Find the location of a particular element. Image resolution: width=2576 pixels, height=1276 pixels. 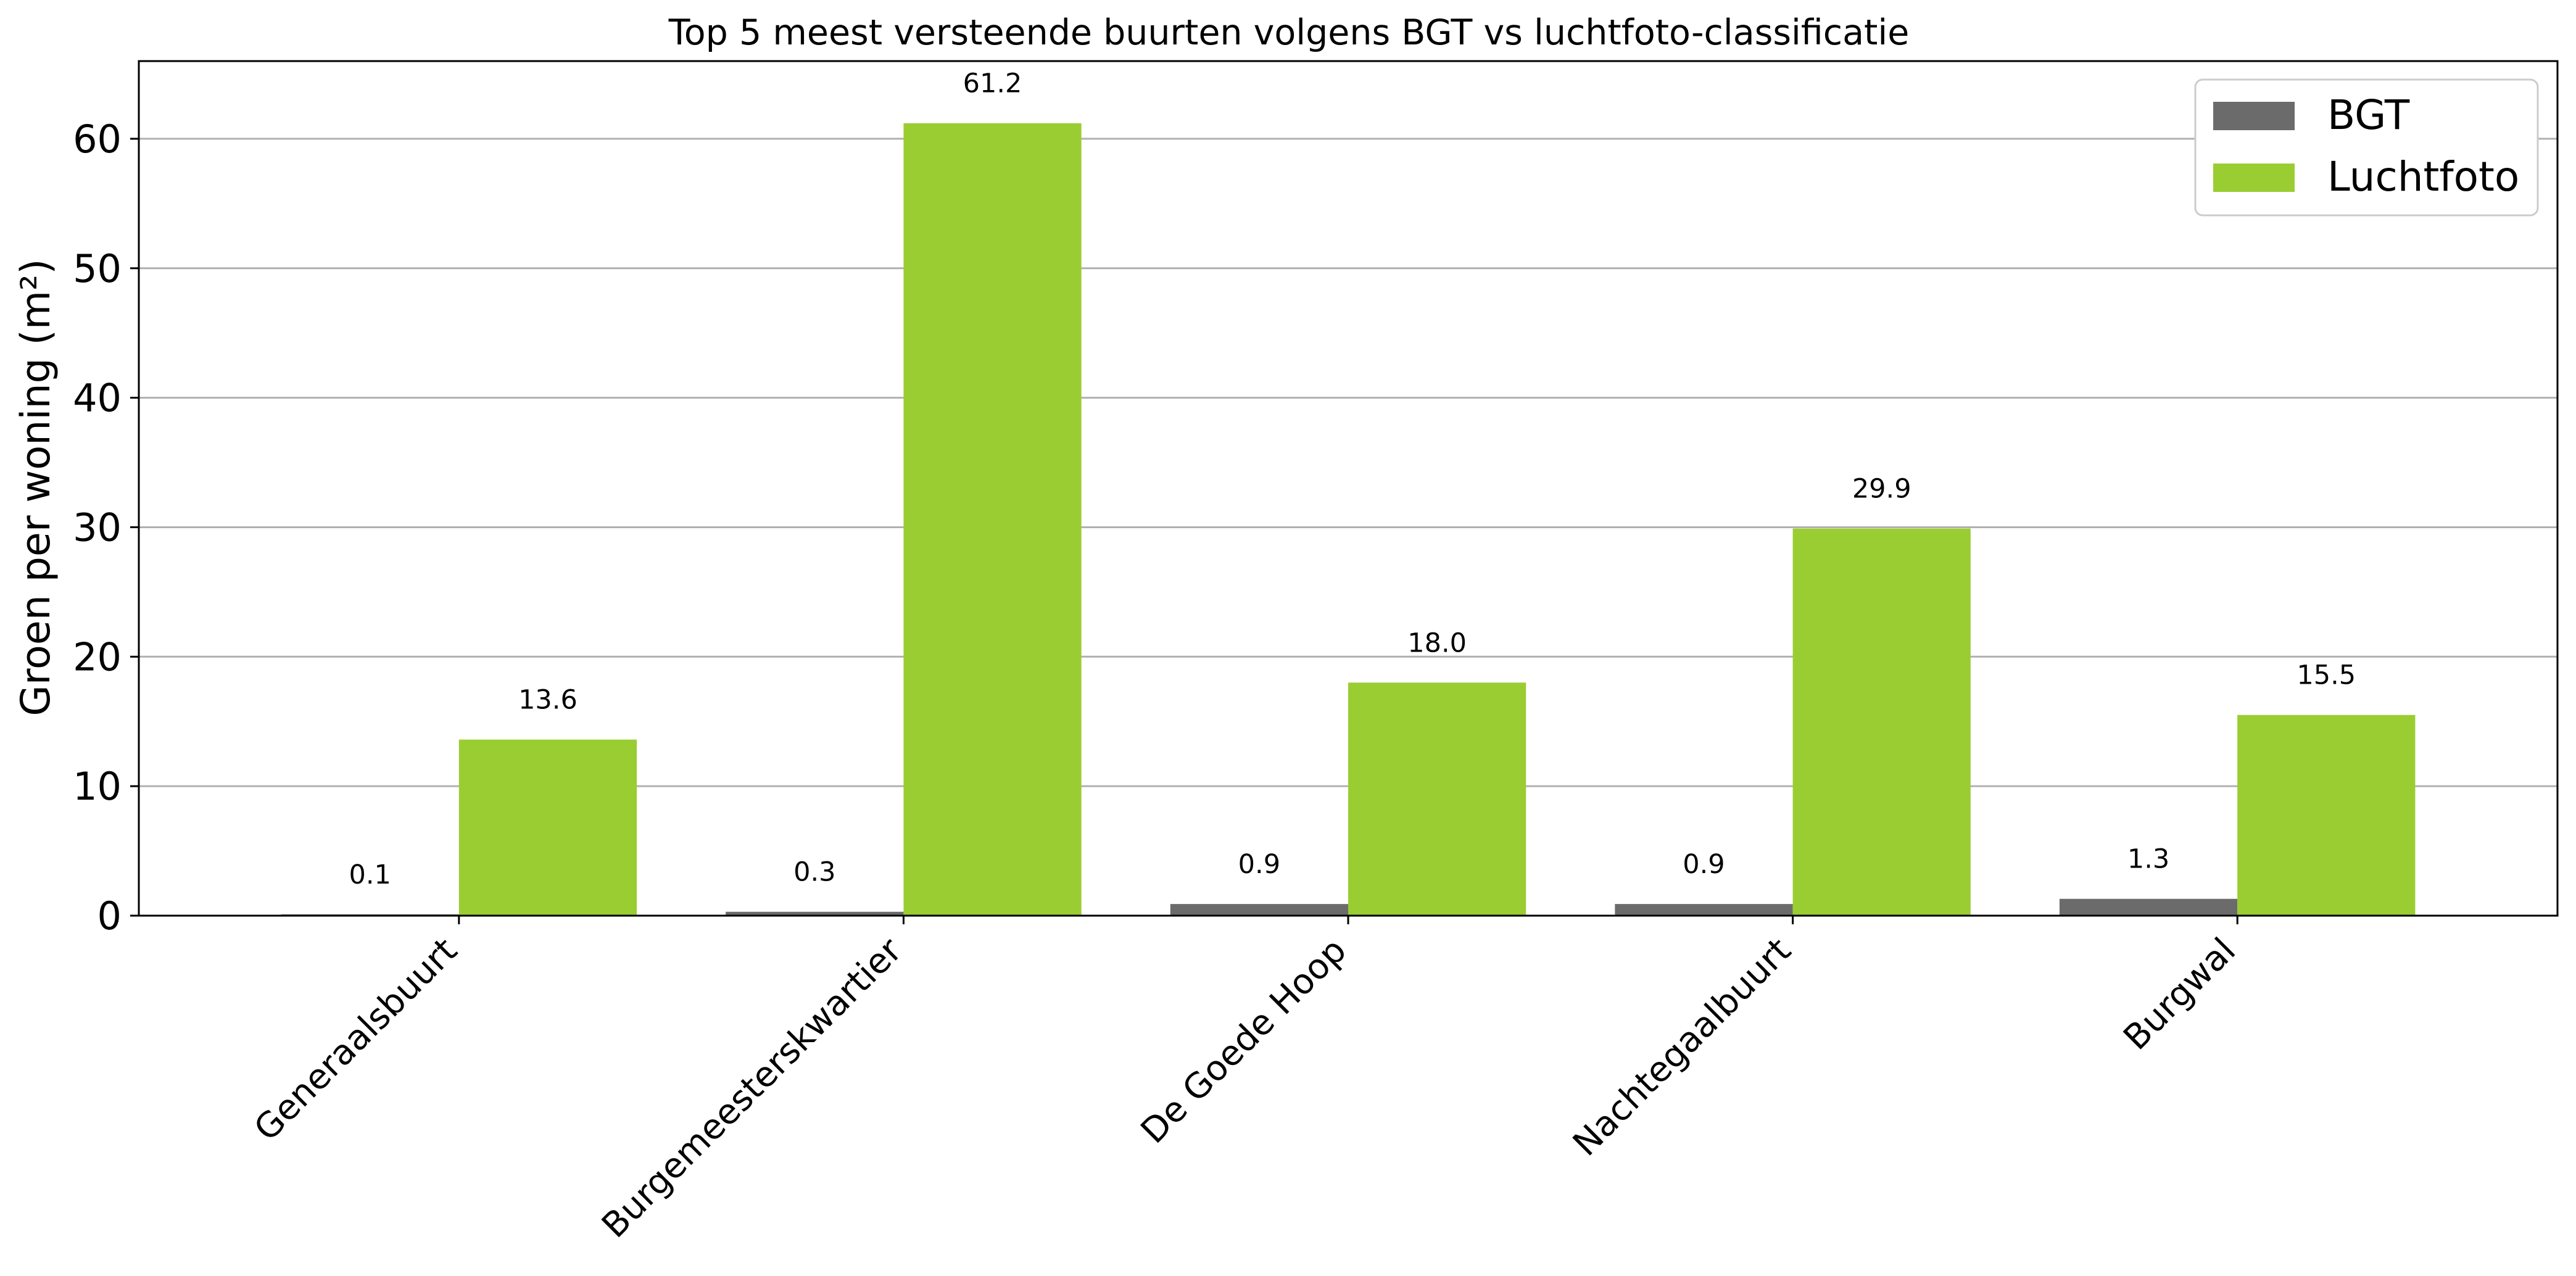

data-label: 0.3 is located at coordinates (814, 872).